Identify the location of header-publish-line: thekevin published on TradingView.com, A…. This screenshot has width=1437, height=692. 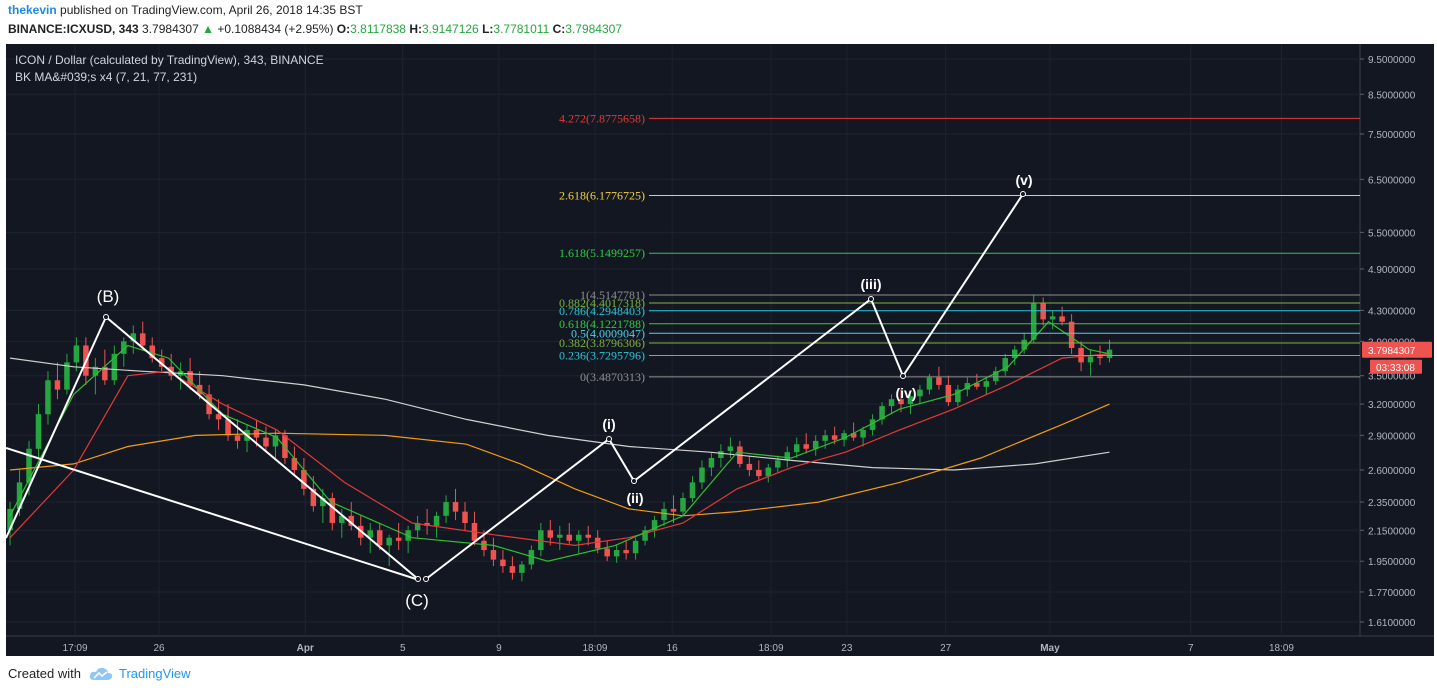
(185, 10).